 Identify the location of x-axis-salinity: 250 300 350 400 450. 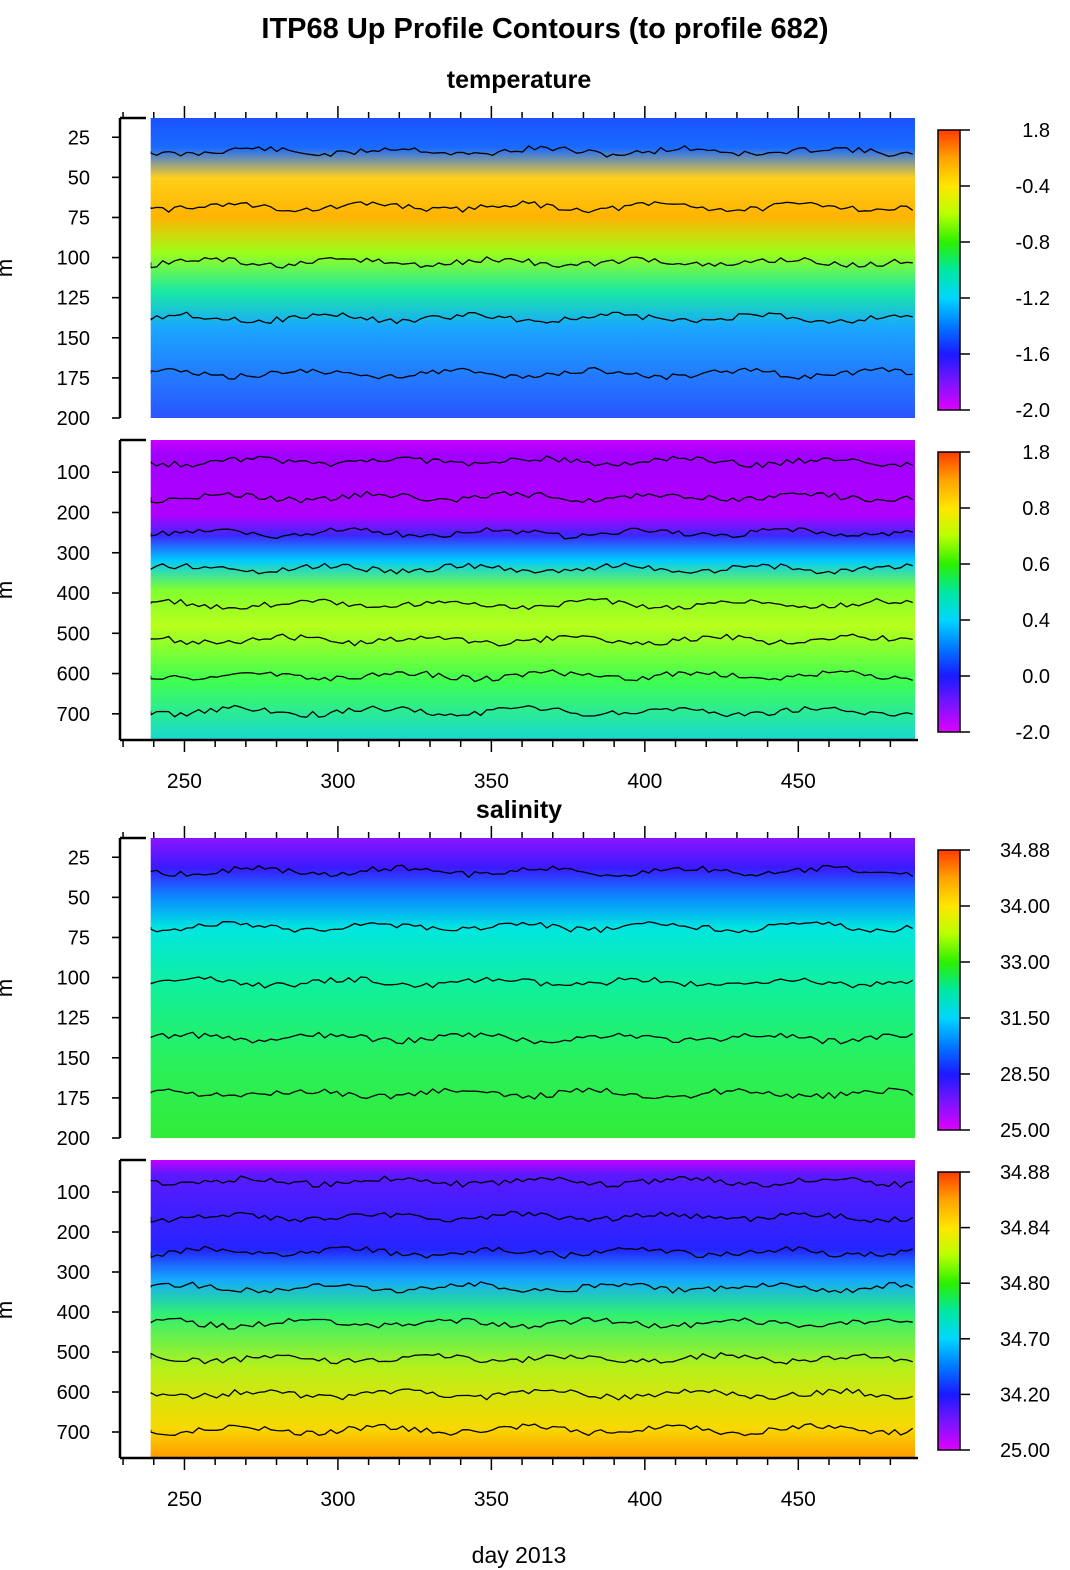
(519, 1483).